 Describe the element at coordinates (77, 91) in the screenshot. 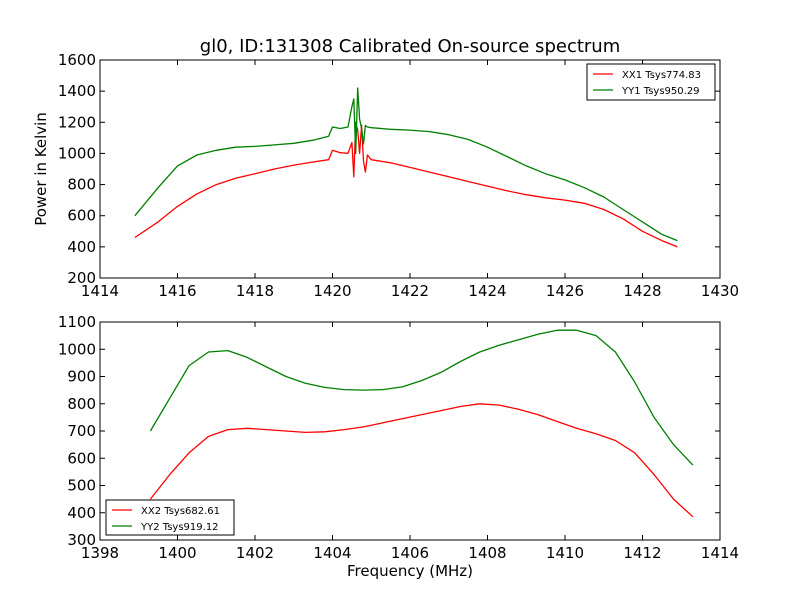

I see `top-ytick-label: 1400` at that location.